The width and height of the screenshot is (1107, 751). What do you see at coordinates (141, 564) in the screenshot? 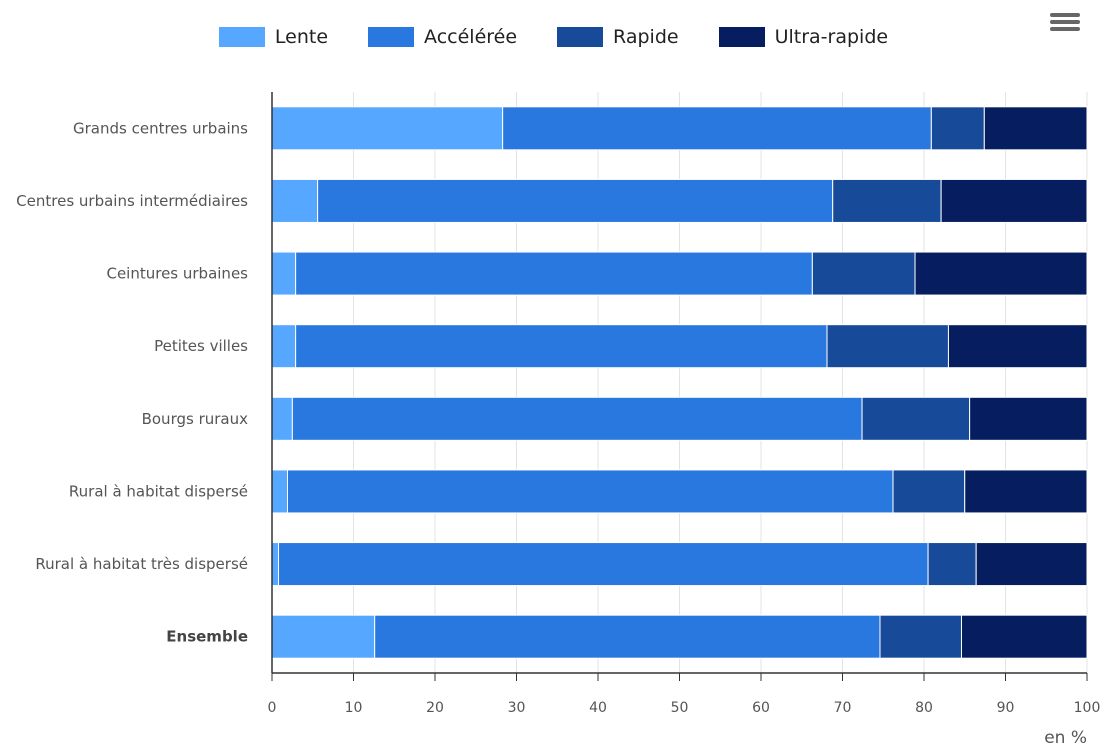
I see `category-label: Rural à habitat très dispersé` at bounding box center [141, 564].